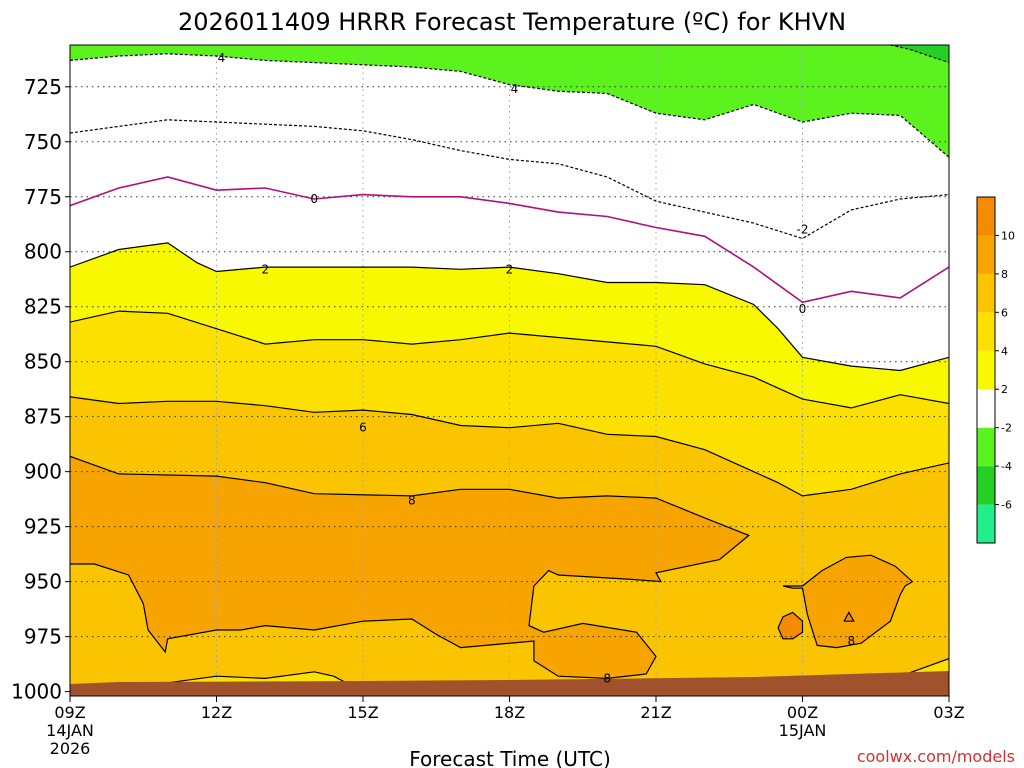 The image size is (1024, 768). What do you see at coordinates (803, 730) in the screenshot?
I see `x-tick-date: 15JAN` at bounding box center [803, 730].